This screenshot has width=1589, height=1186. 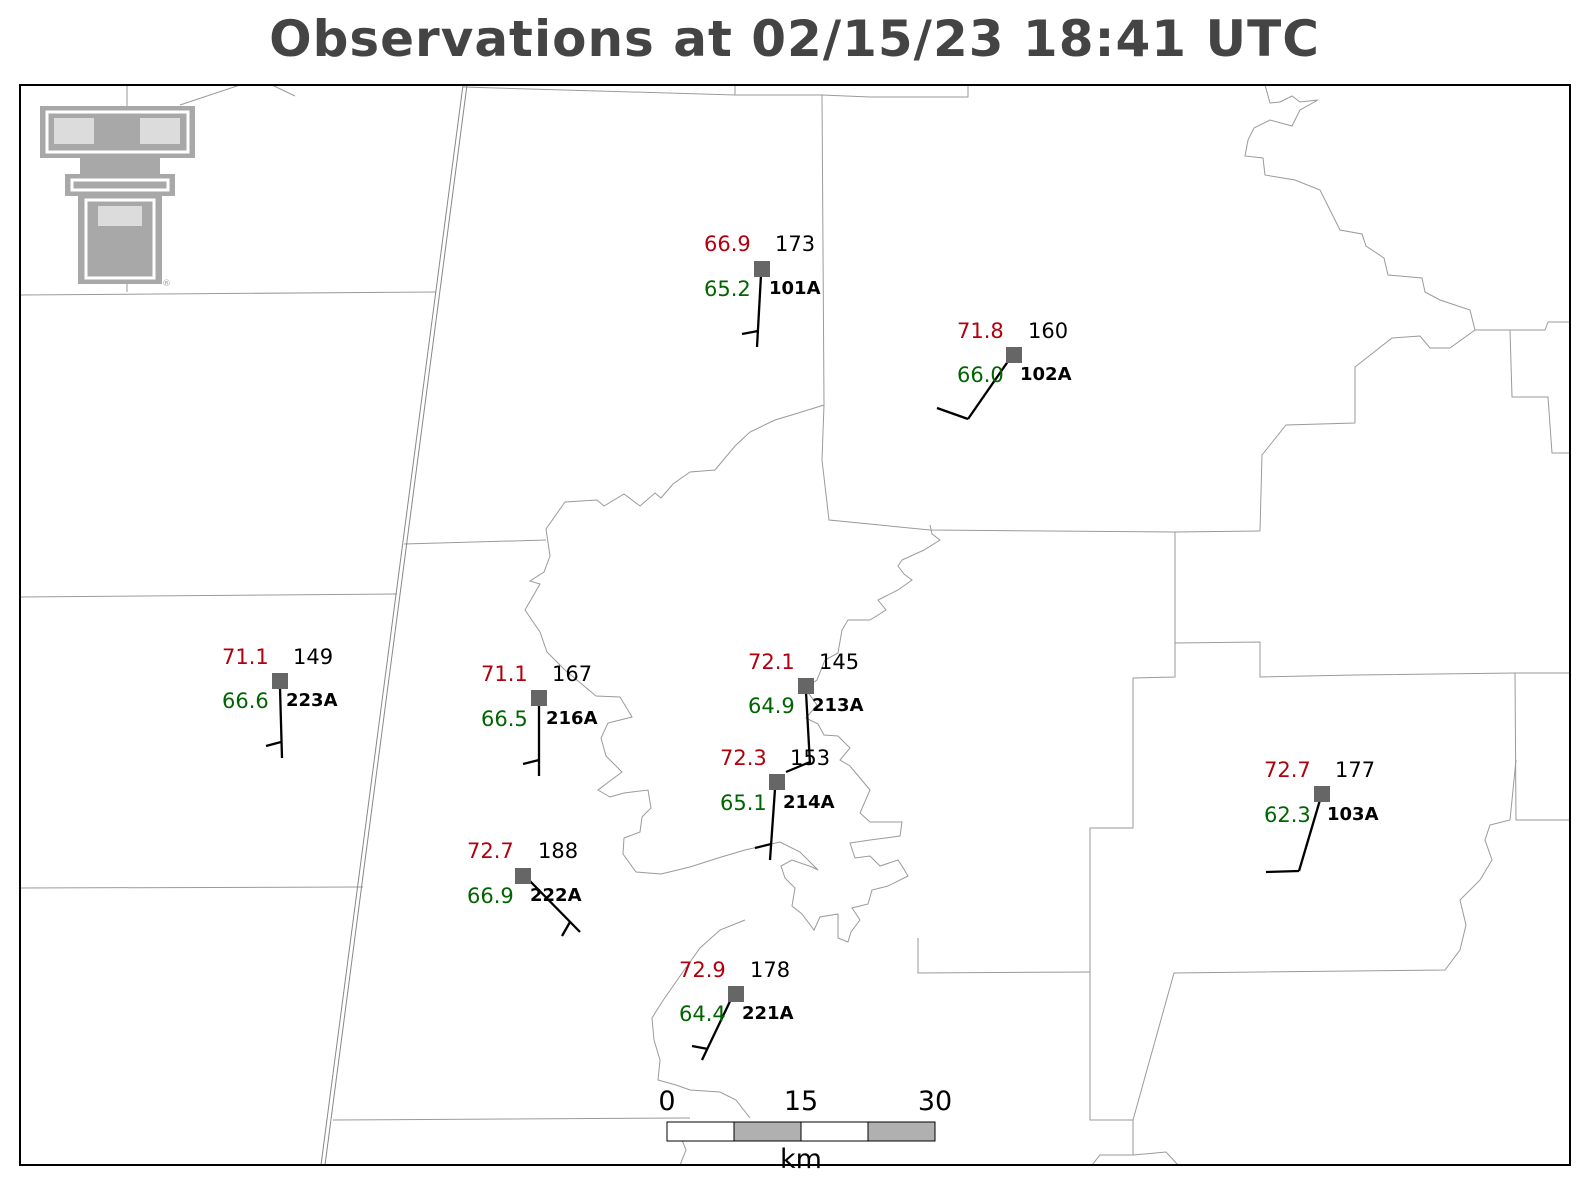 What do you see at coordinates (313, 657) in the screenshot?
I see `station-pressure-223A: 149` at bounding box center [313, 657].